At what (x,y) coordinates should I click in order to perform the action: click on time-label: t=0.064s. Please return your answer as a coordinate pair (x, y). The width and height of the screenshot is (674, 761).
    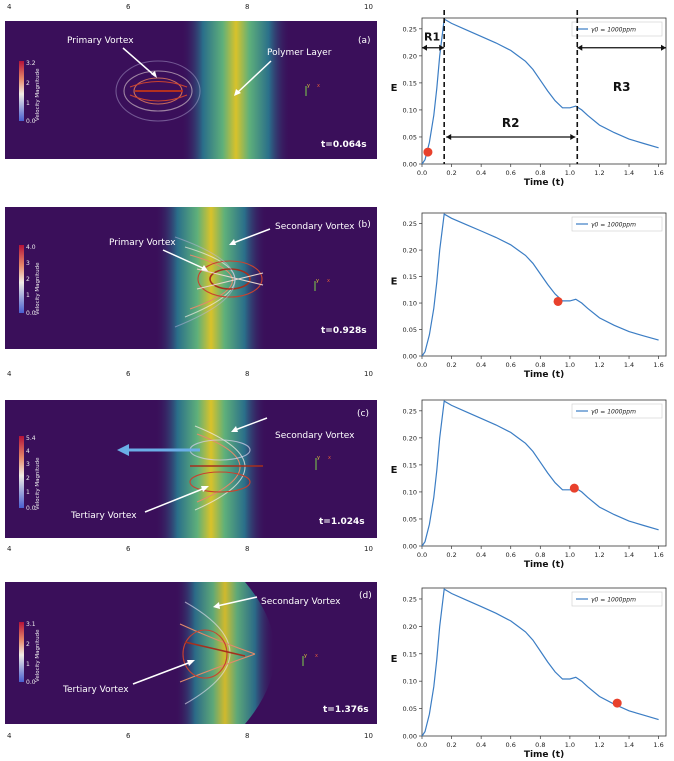
    Looking at the image, I should click on (344, 145).